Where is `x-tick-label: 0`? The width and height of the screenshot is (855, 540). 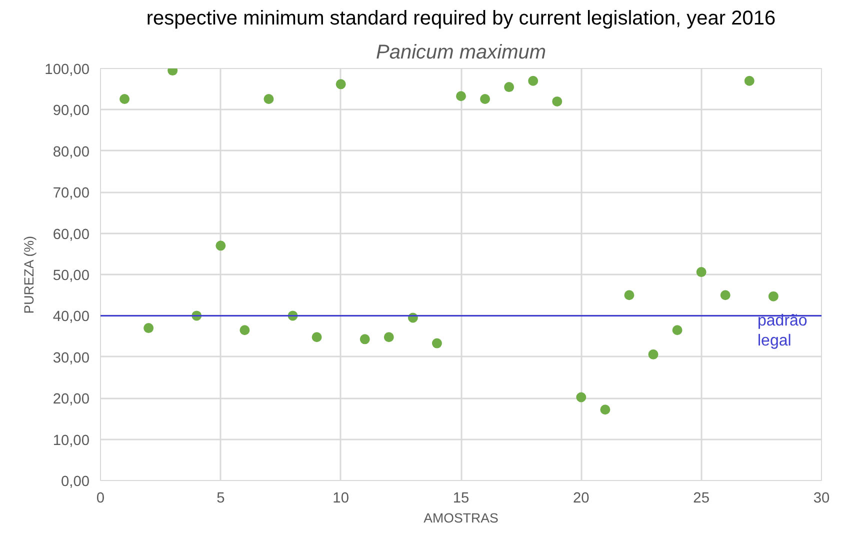
x-tick-label: 0 is located at coordinates (100, 498).